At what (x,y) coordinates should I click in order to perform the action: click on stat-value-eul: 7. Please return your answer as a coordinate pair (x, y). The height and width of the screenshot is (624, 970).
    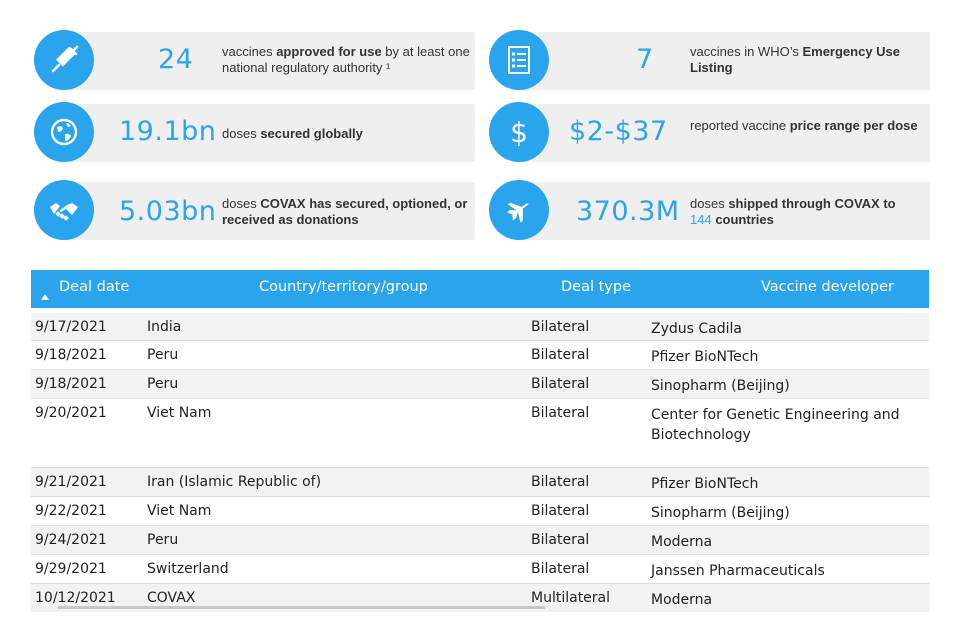
    Looking at the image, I should click on (645, 59).